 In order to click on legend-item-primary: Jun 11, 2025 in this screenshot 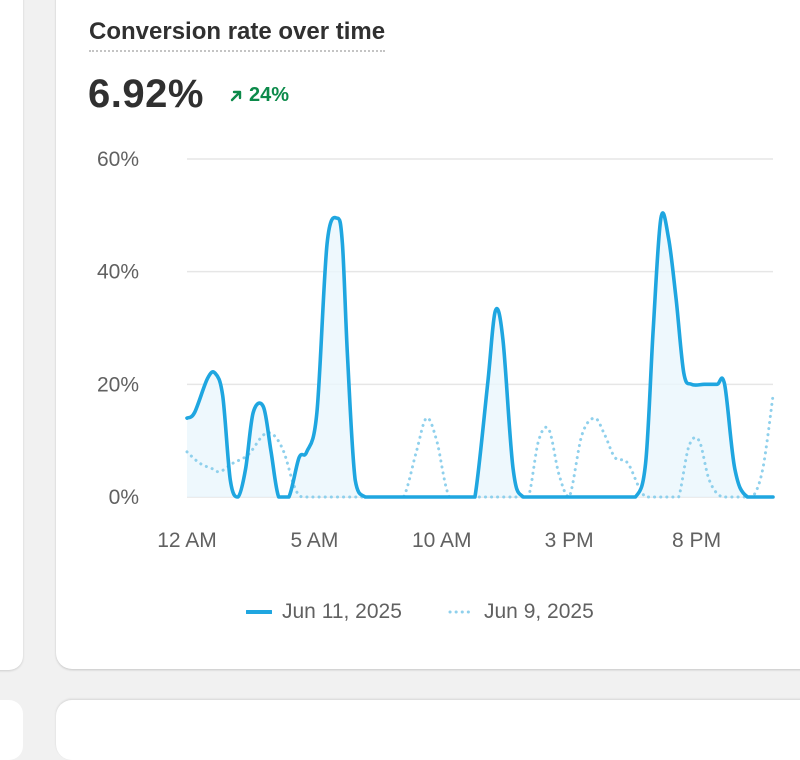, I will do `click(324, 612)`.